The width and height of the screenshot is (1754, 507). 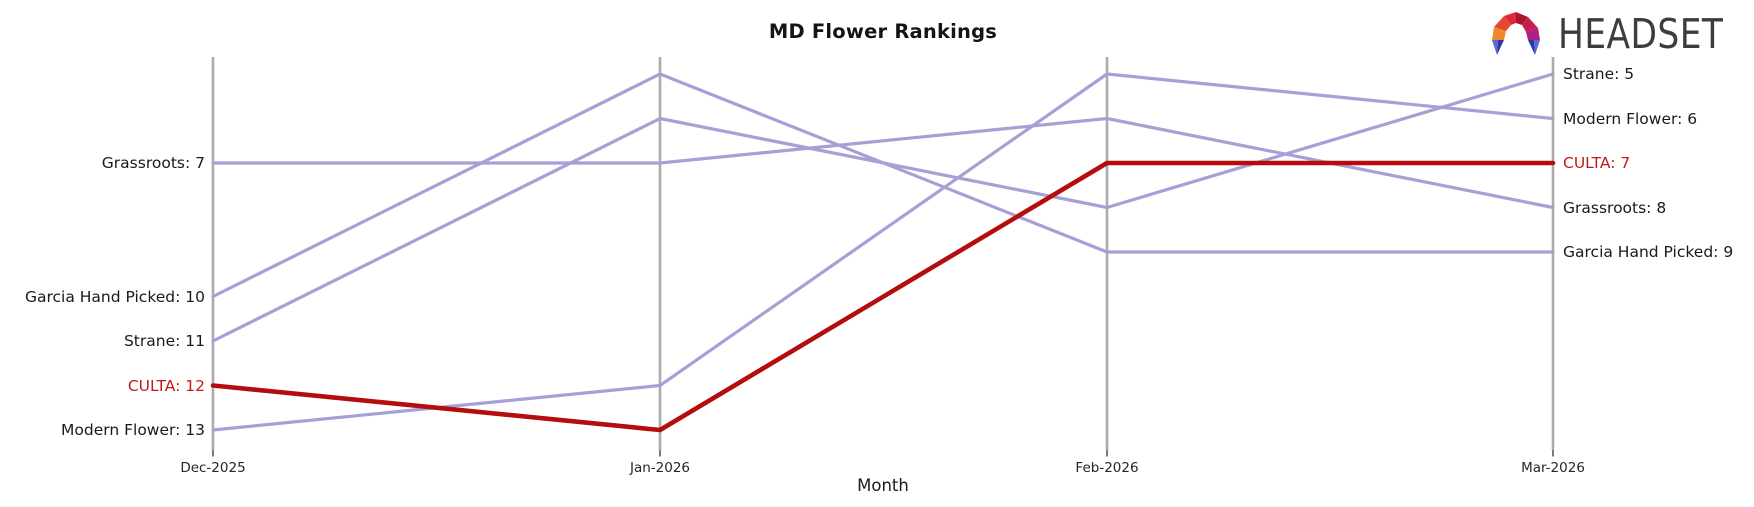 What do you see at coordinates (1553, 468) in the screenshot?
I see `x-tick-label: Mar-2026` at bounding box center [1553, 468].